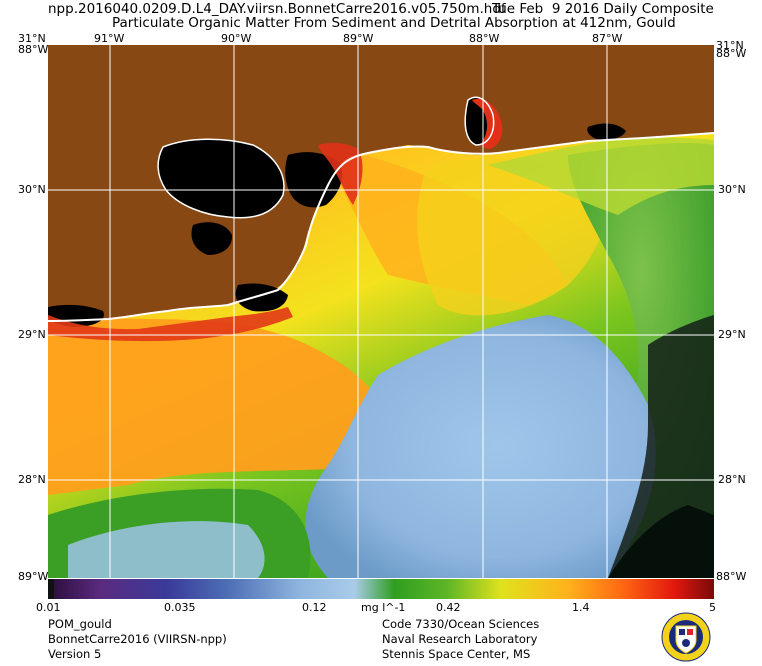  What do you see at coordinates (221, 178) in the screenshot?
I see `lake-pontchartrain` at bounding box center [221, 178].